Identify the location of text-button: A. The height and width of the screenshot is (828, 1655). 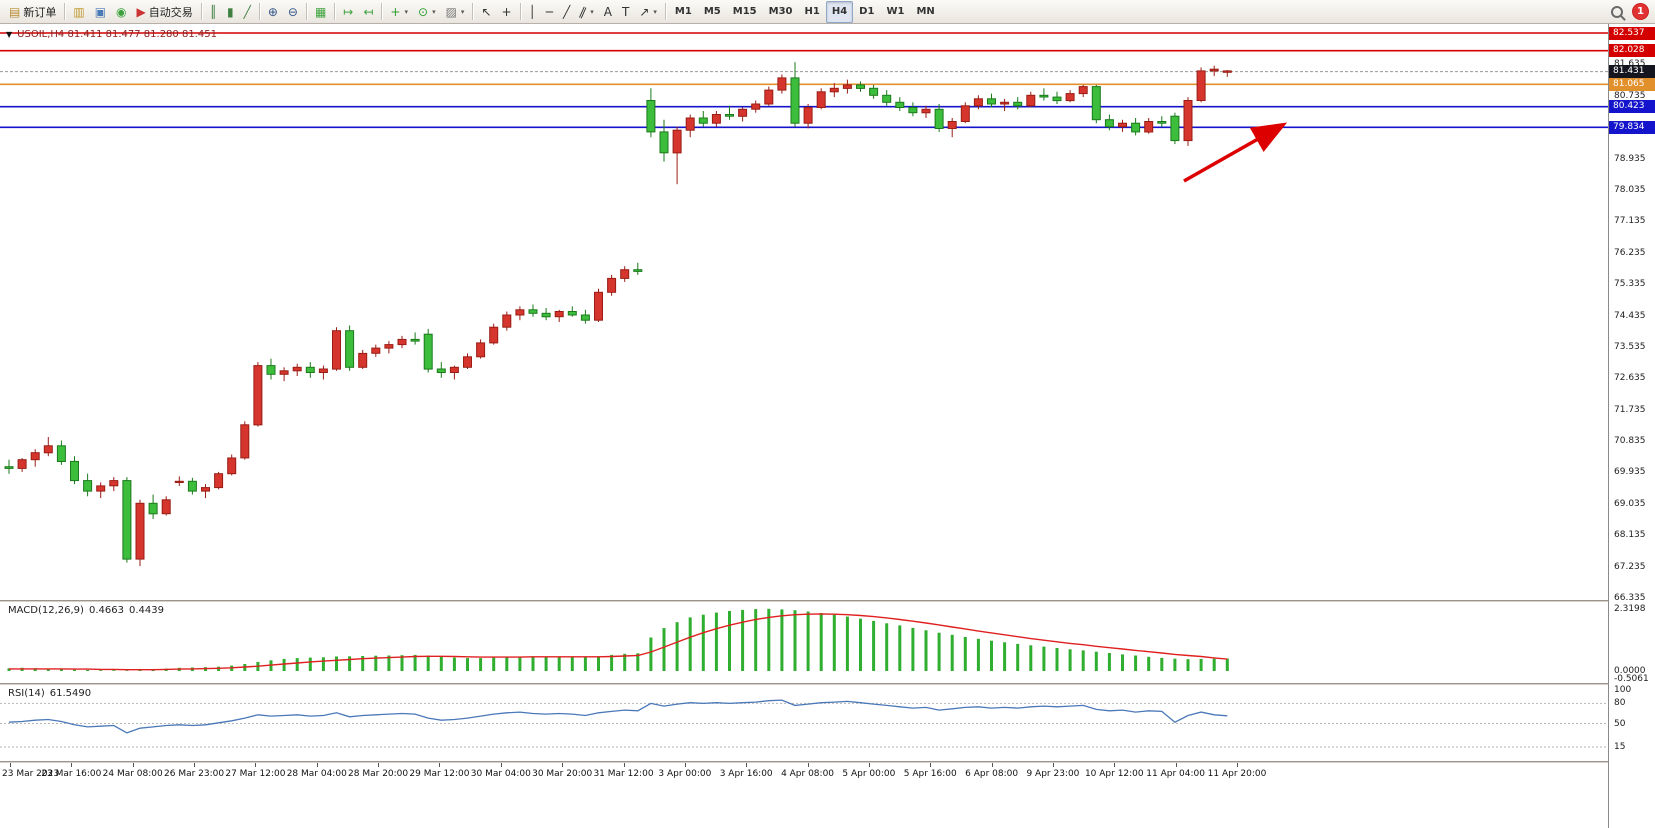
(608, 12).